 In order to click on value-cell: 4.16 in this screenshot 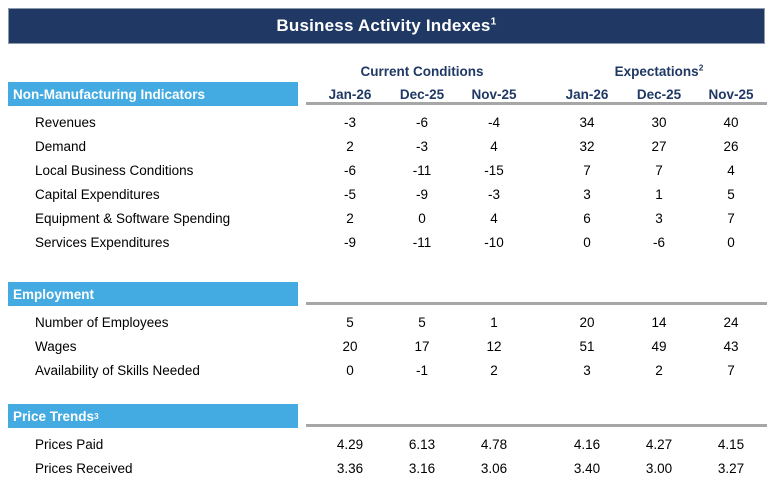, I will do `click(587, 444)`.